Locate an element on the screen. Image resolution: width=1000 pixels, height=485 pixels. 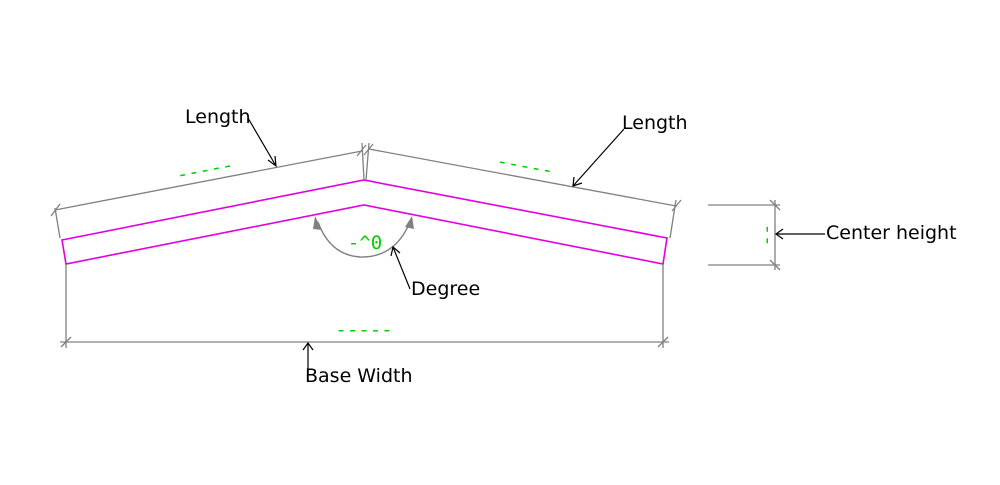
degree-leader is located at coordinates (401, 268).